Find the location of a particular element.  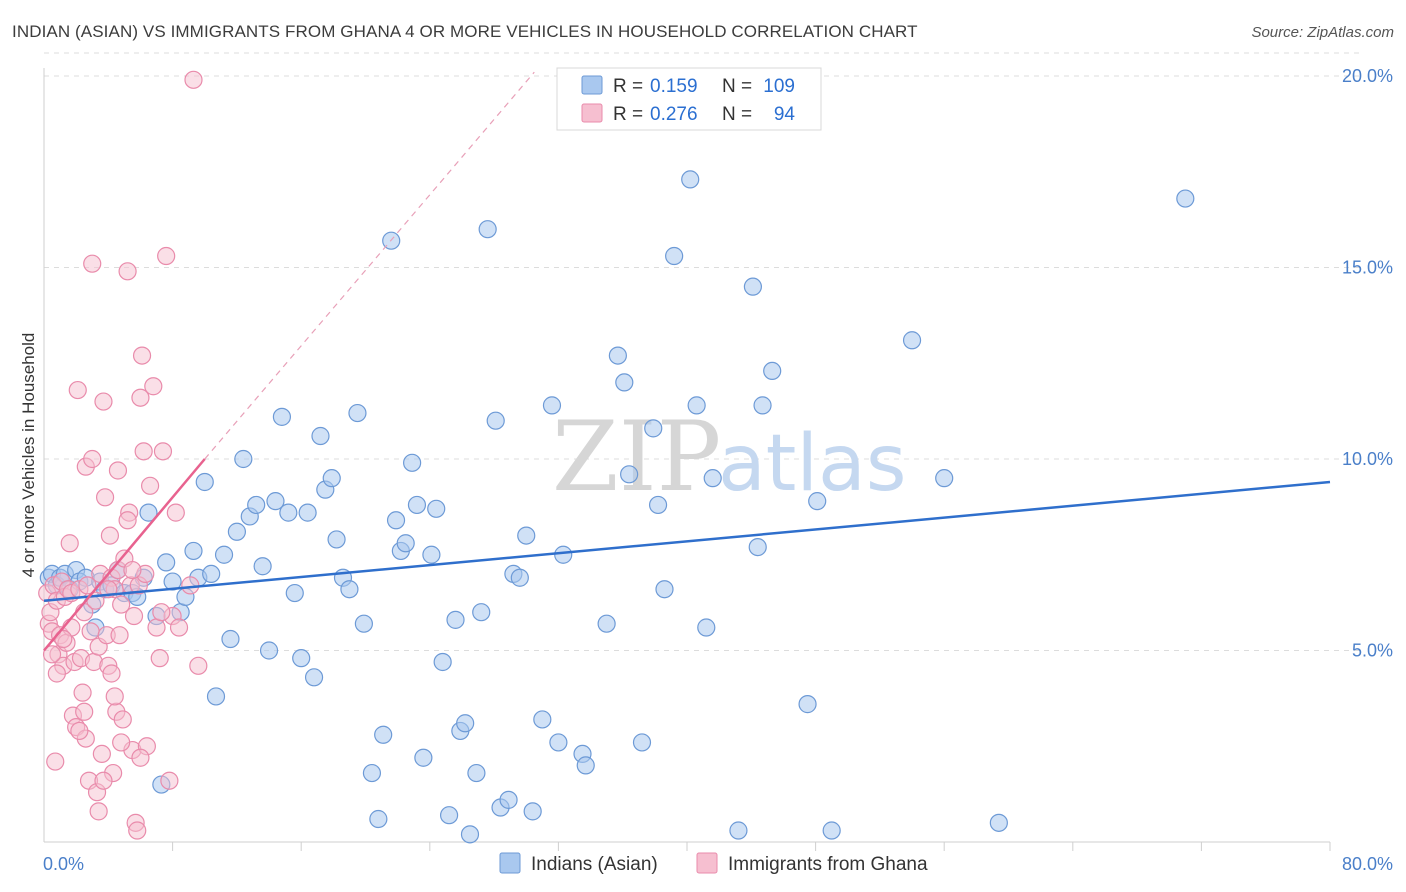

legend-swatch-ghana is located at coordinates (592, 113).